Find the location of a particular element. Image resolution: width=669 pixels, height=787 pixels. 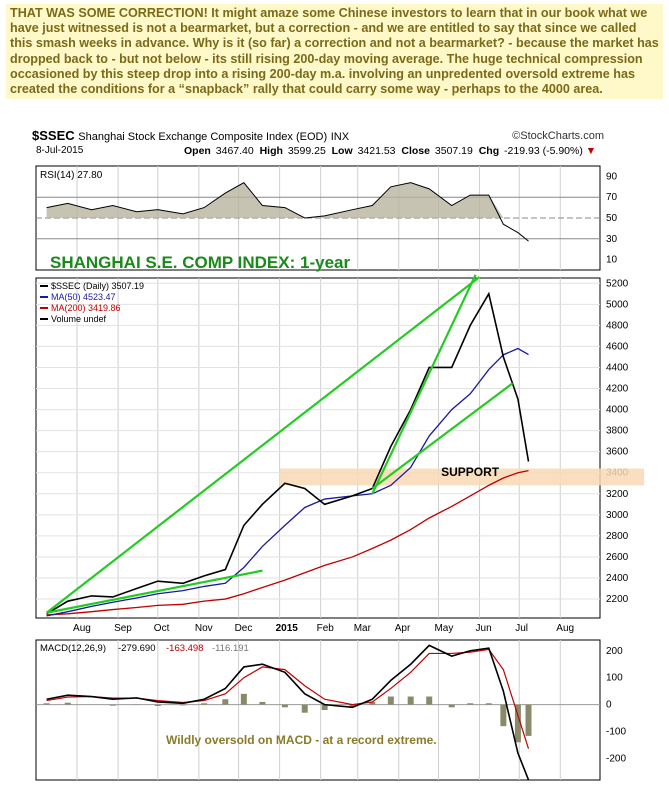

support-band is located at coordinates (461, 477).